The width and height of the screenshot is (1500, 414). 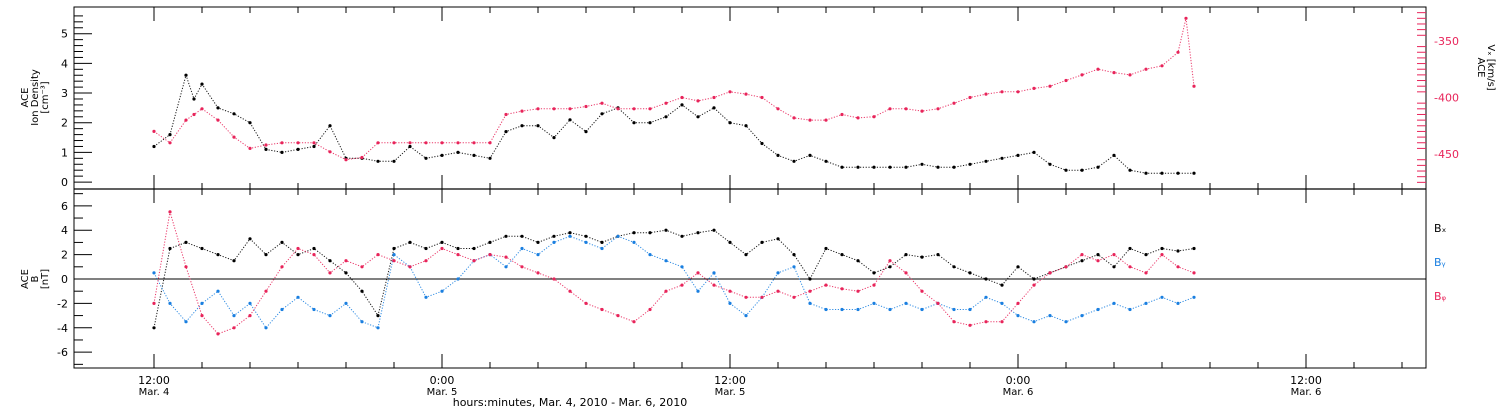 What do you see at coordinates (1018, 380) in the screenshot?
I see `x-tick-time: 0:00` at bounding box center [1018, 380].